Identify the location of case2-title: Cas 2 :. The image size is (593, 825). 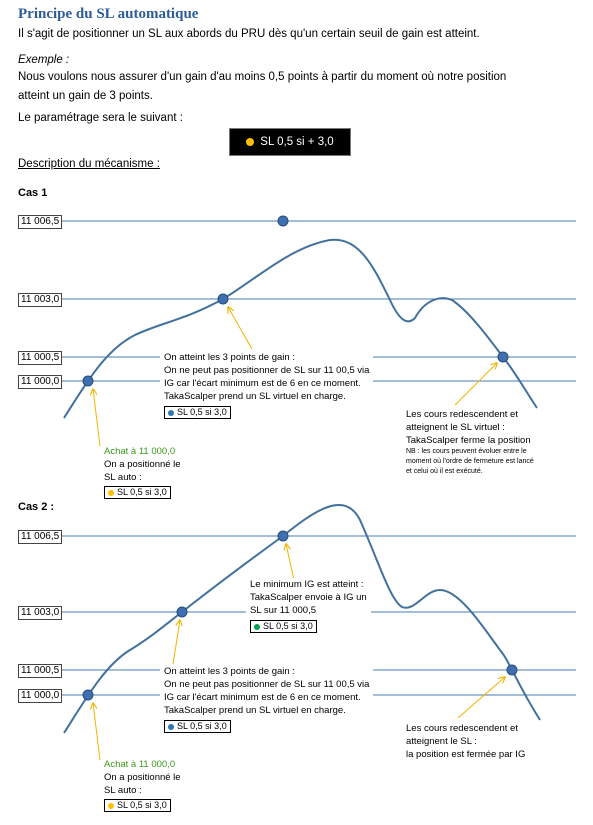
(36, 507).